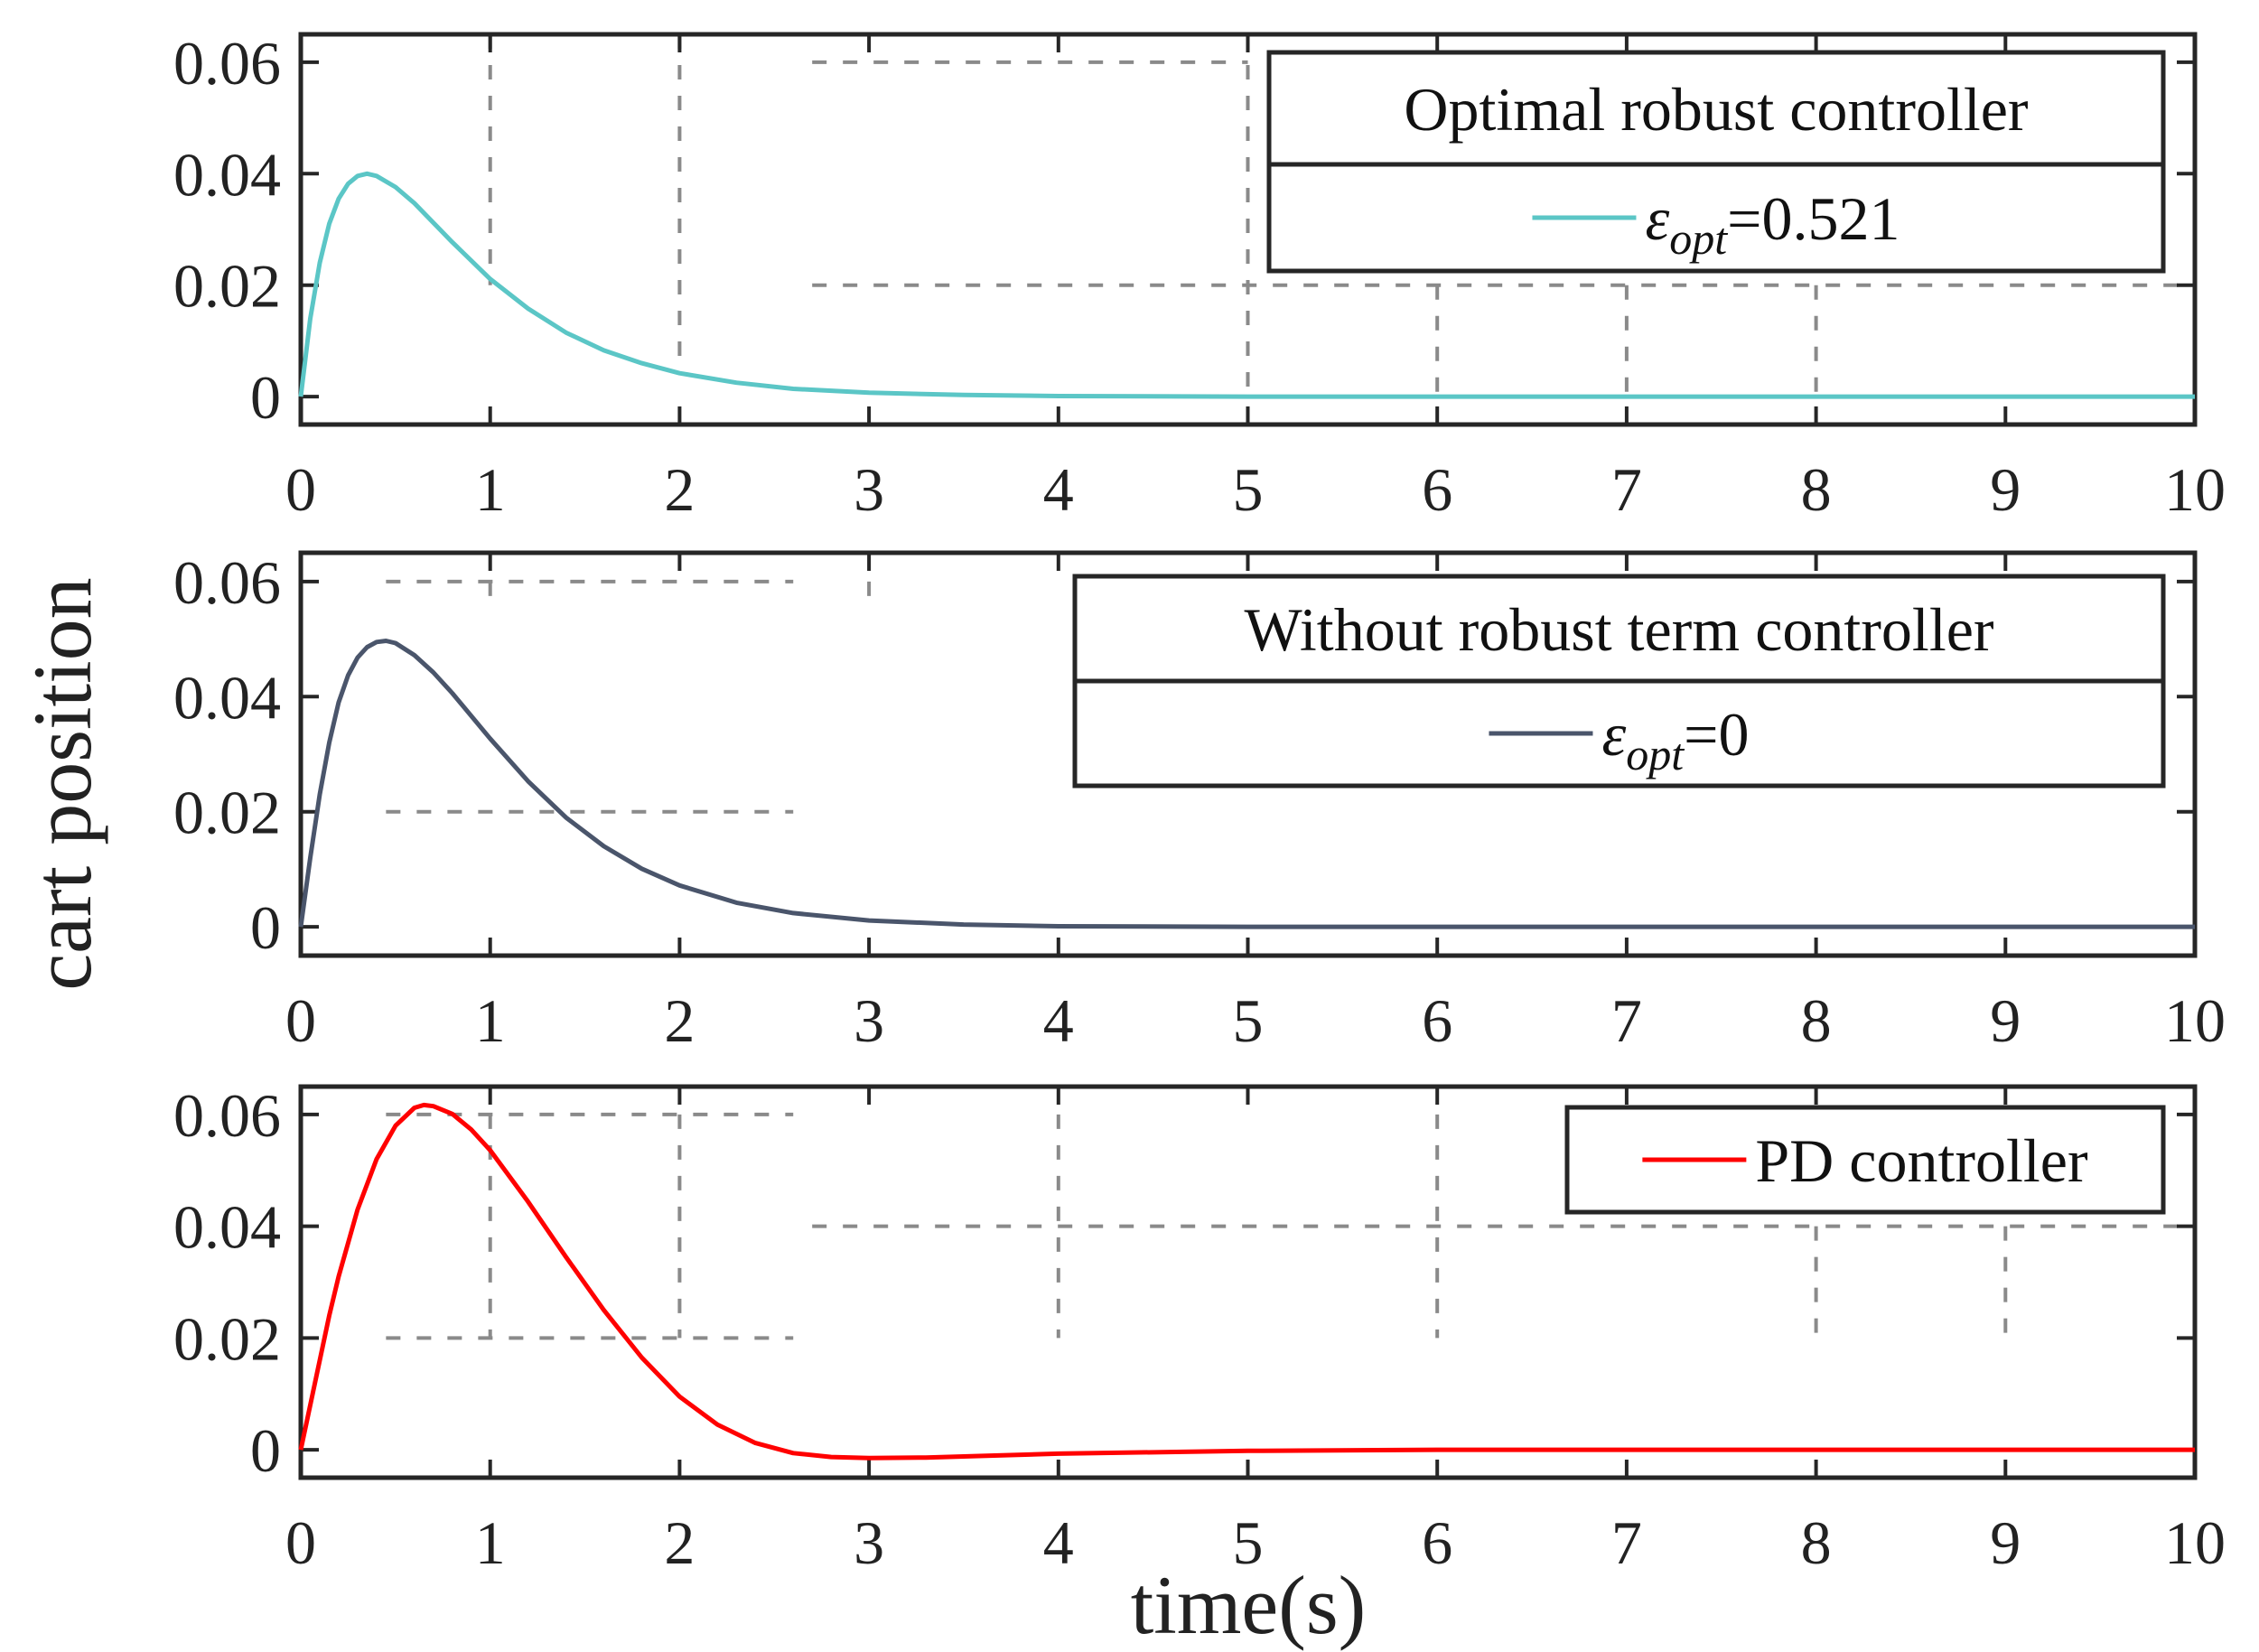  I want to click on legend-box, so click(1716, 162).